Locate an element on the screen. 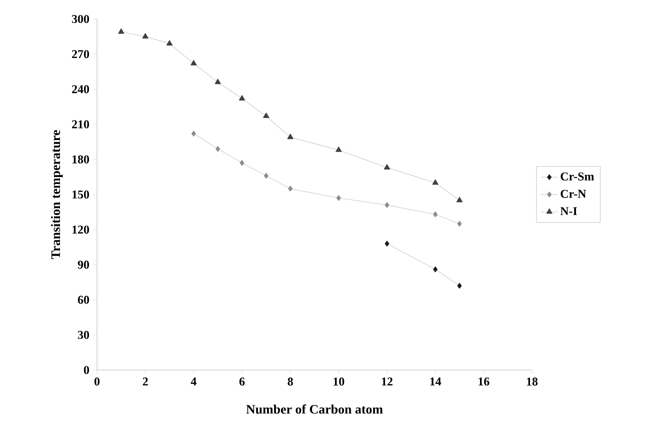  y-tick-label: 150 is located at coordinates (81, 194).